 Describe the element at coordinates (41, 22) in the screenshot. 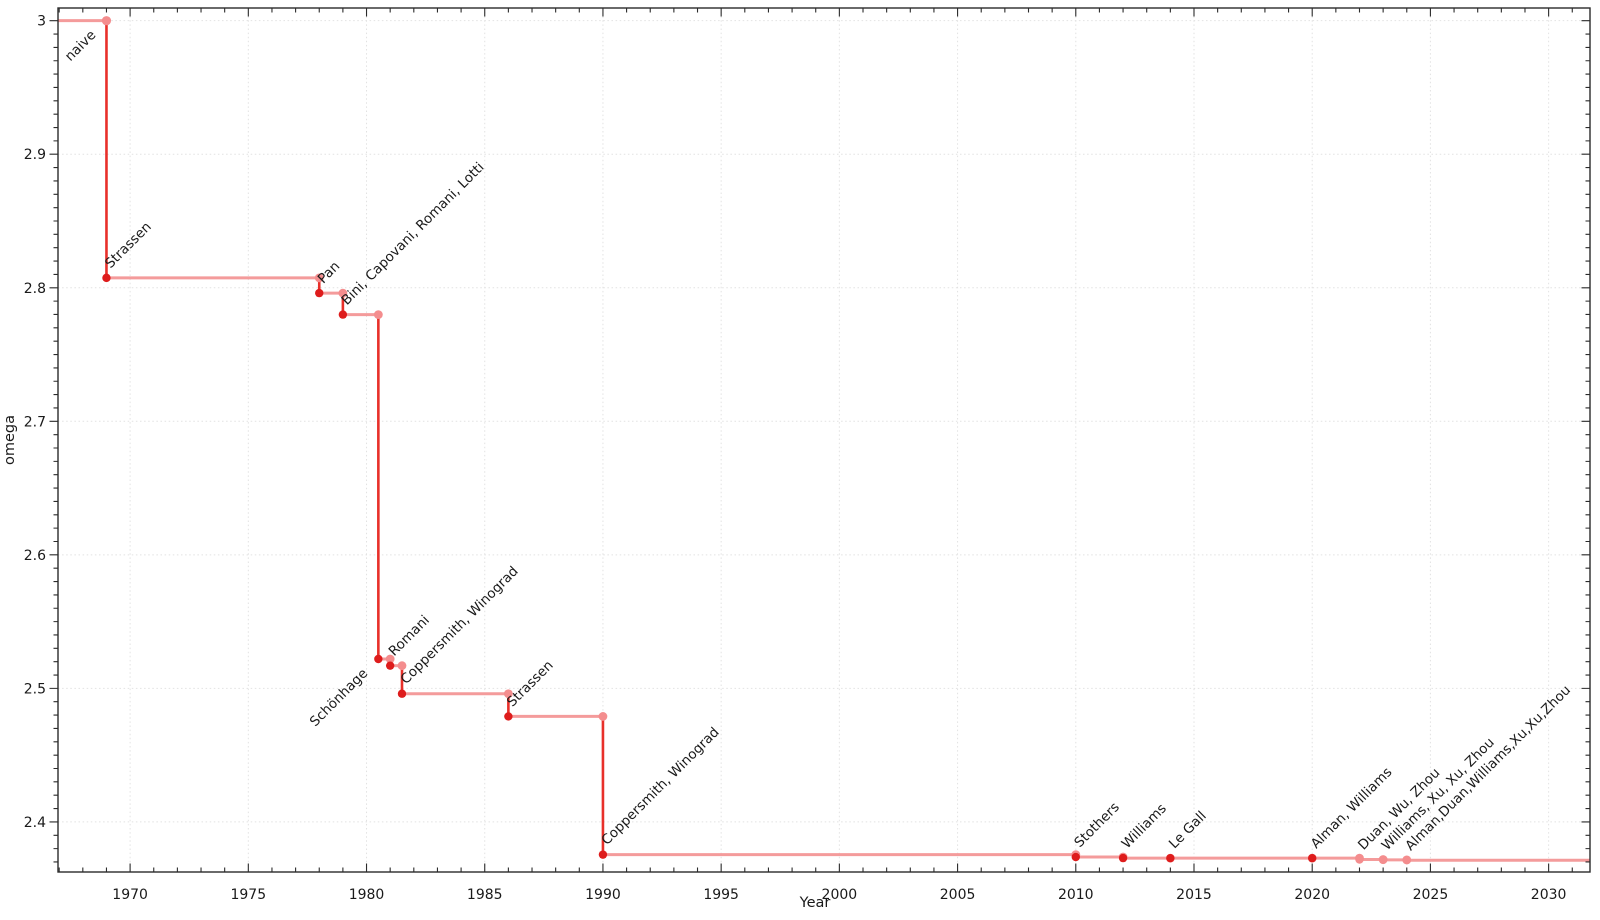

I see `y-tick-label: 3` at that location.